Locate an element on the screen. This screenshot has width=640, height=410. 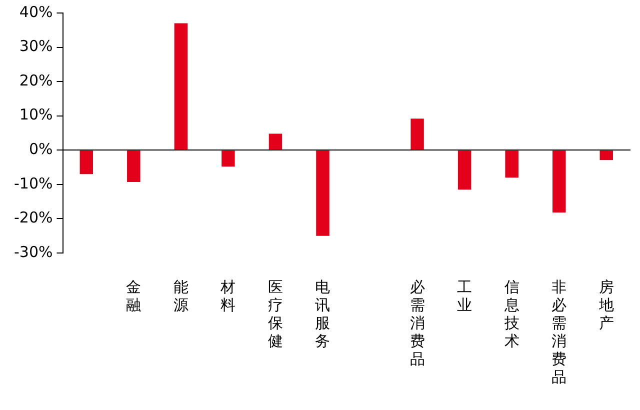
y-tick-label: 20% is located at coordinates (36, 80).